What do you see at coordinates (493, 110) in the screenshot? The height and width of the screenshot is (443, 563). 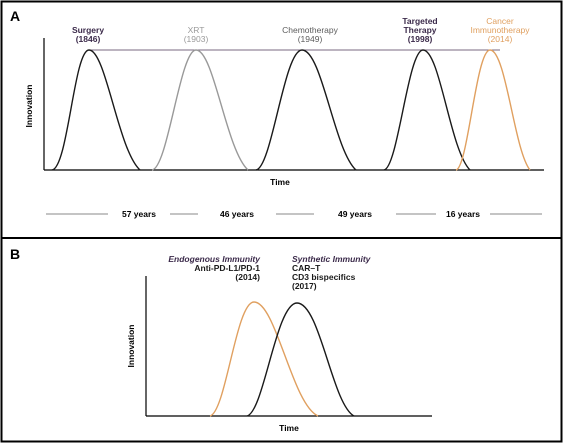 I see `immunotherapy-curve` at bounding box center [493, 110].